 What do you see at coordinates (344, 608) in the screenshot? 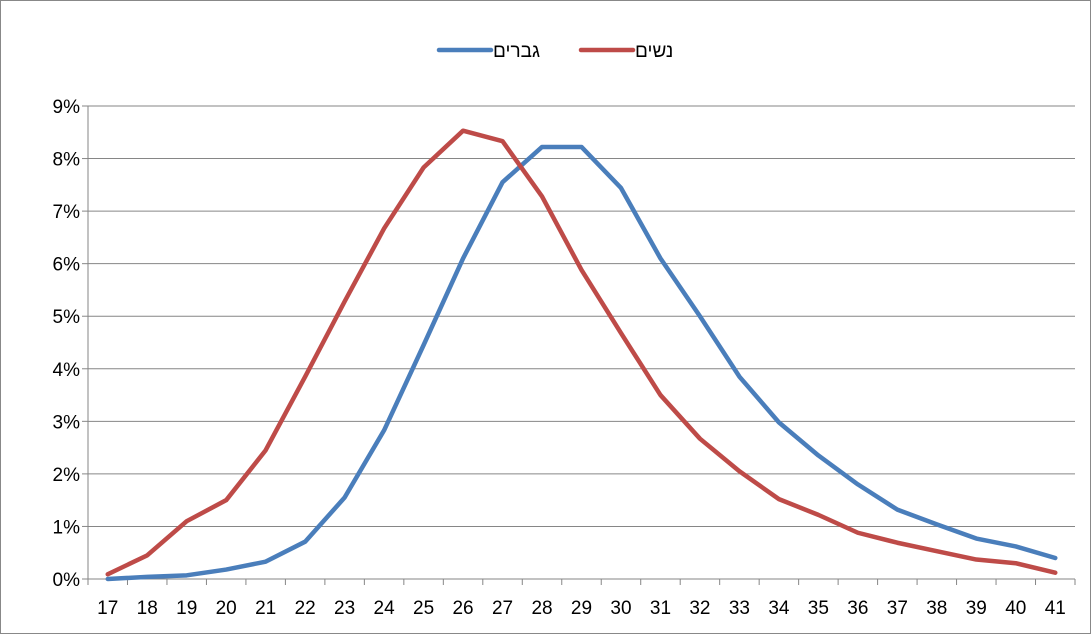
I see `x-tick-label: 23` at bounding box center [344, 608].